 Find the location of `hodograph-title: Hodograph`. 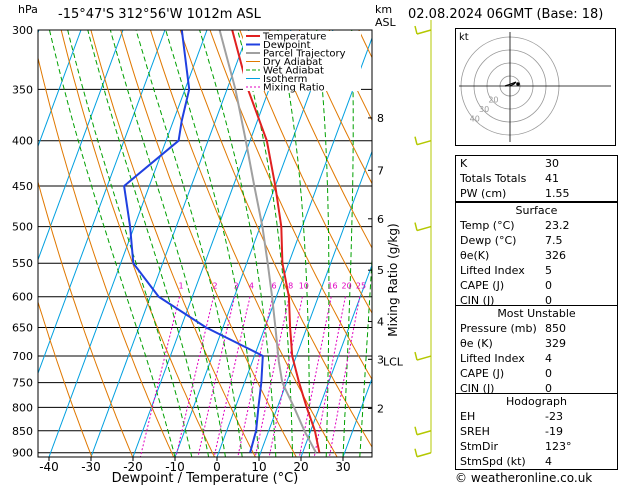

hodograph-title: Hodograph is located at coordinates (536, 401).